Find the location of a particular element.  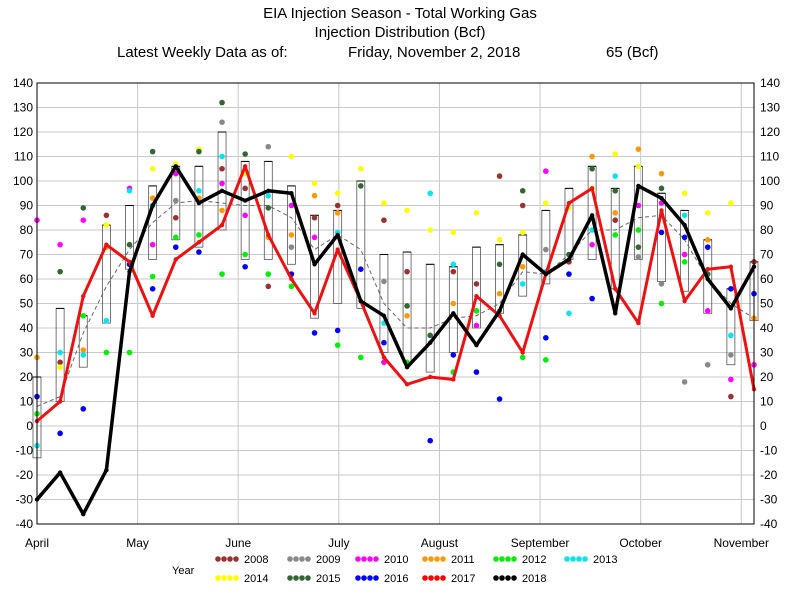

legend-marker-2009 is located at coordinates (290, 559).